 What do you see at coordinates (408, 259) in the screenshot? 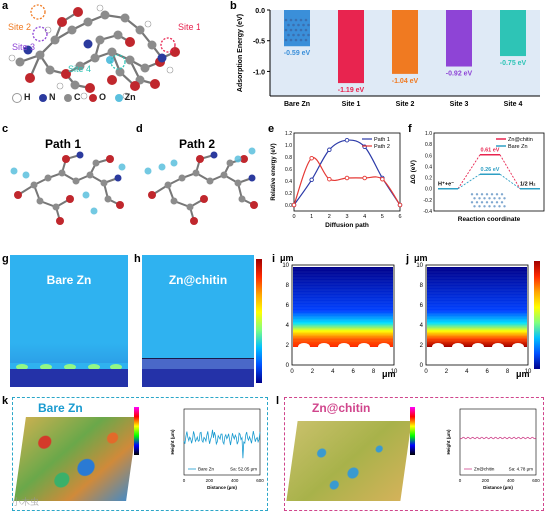
I see `panel-label-j: j` at bounding box center [408, 259].